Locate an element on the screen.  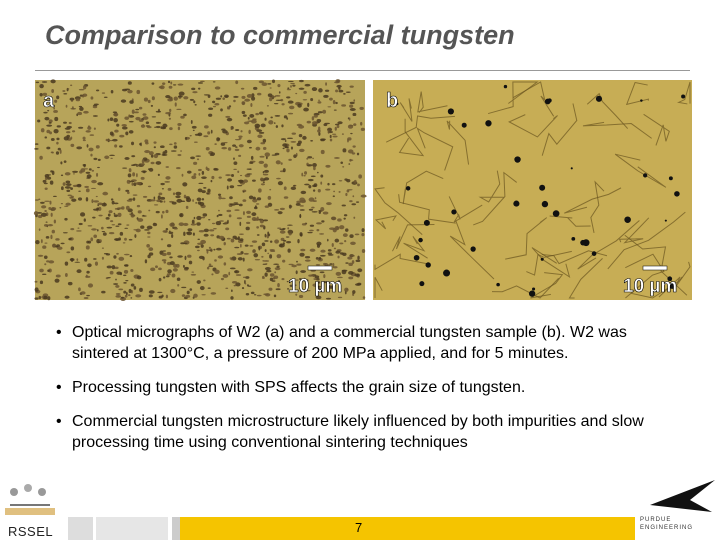
panel-label: a is located at coordinates (49, 101).